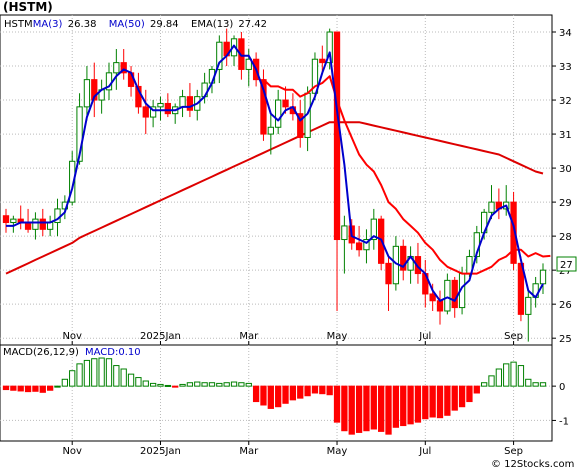  I want to click on last-price-label: 27, so click(566, 265).